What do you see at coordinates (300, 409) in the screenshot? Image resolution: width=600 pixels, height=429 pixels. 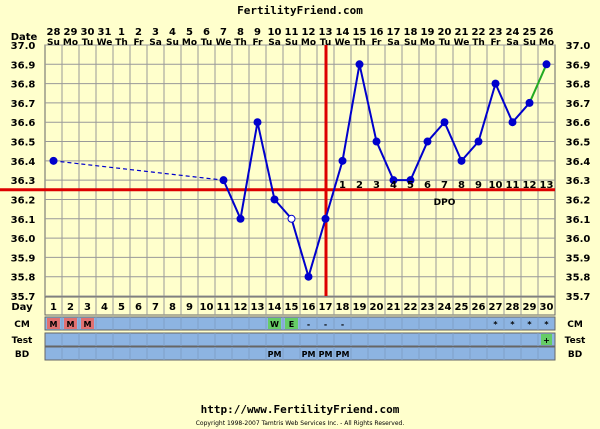 I see `footer-url: http://www.FertilityFriend.com` at bounding box center [300, 409].